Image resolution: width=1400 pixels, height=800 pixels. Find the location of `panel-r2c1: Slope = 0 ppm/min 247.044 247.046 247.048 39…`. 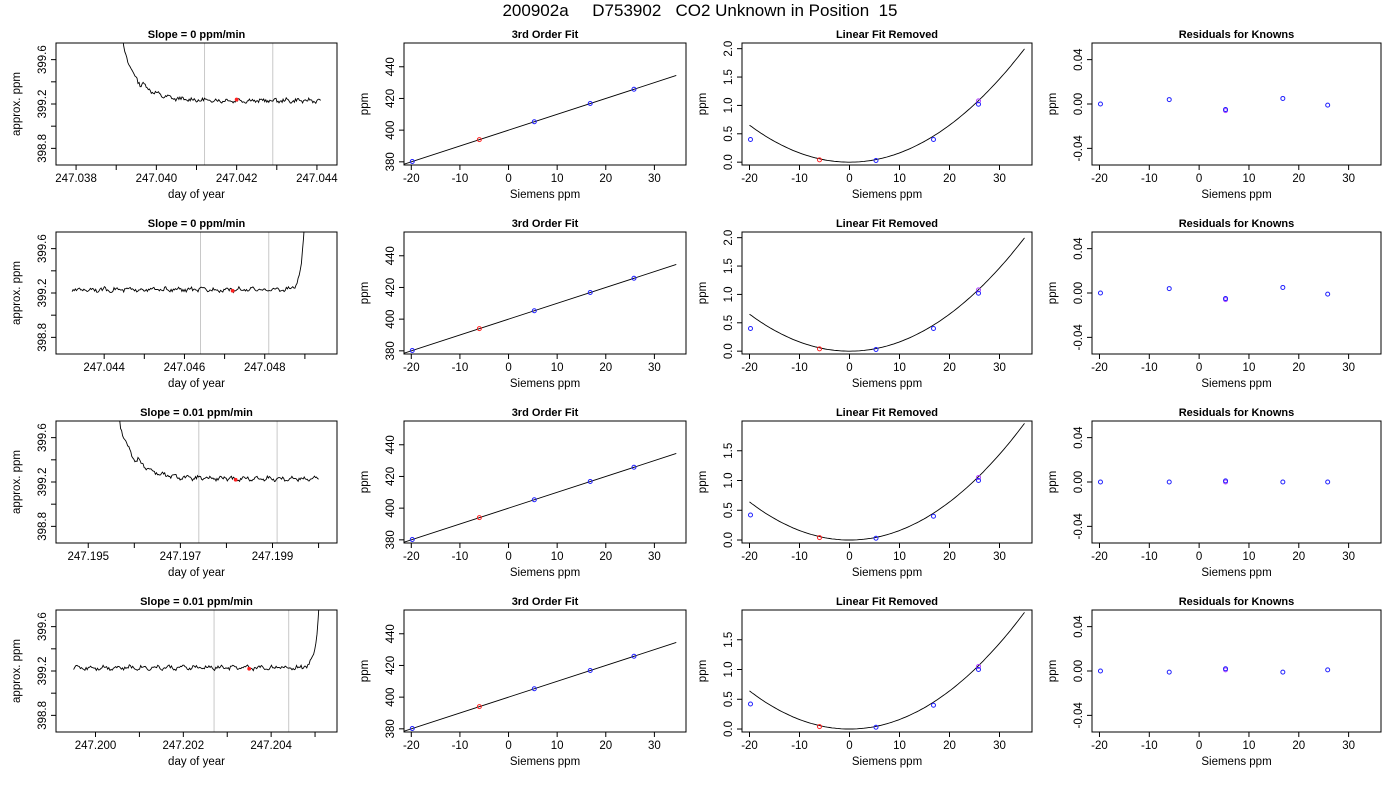

panel-r2c1: Slope = 0 ppm/min 247.044 247.046 247.048 39… is located at coordinates (174, 304).